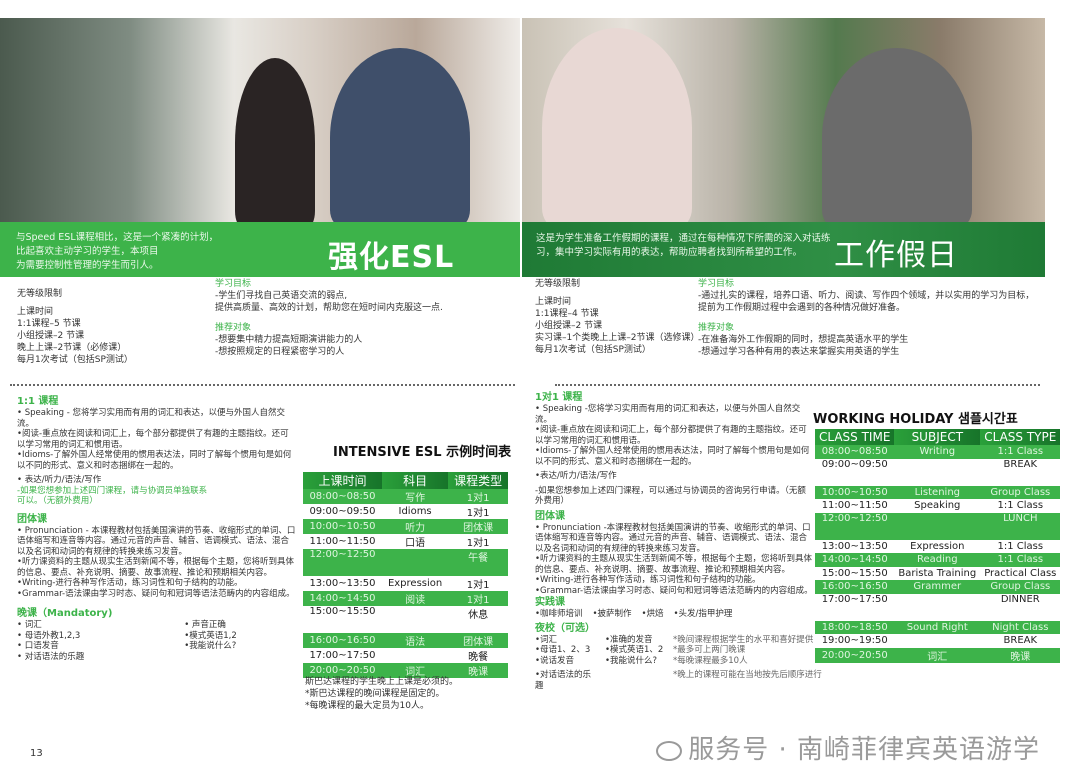  Describe the element at coordinates (938, 492) in the screenshot. I see `table-row: 10:00~10:50 Listening Group Class` at that location.